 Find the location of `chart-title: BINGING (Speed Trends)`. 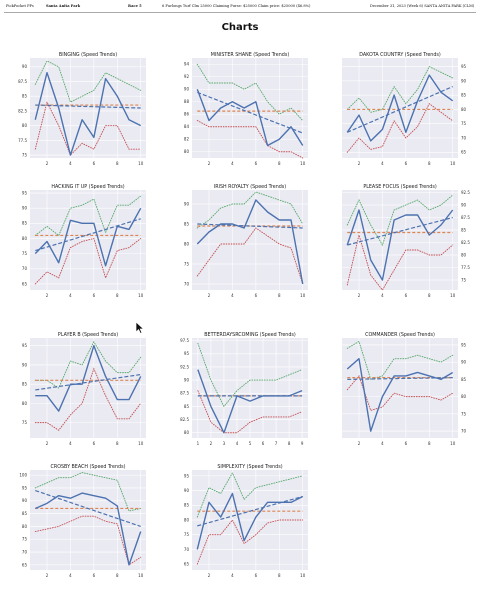

chart-title: BINGING (Speed Trends) is located at coordinates (88, 55).